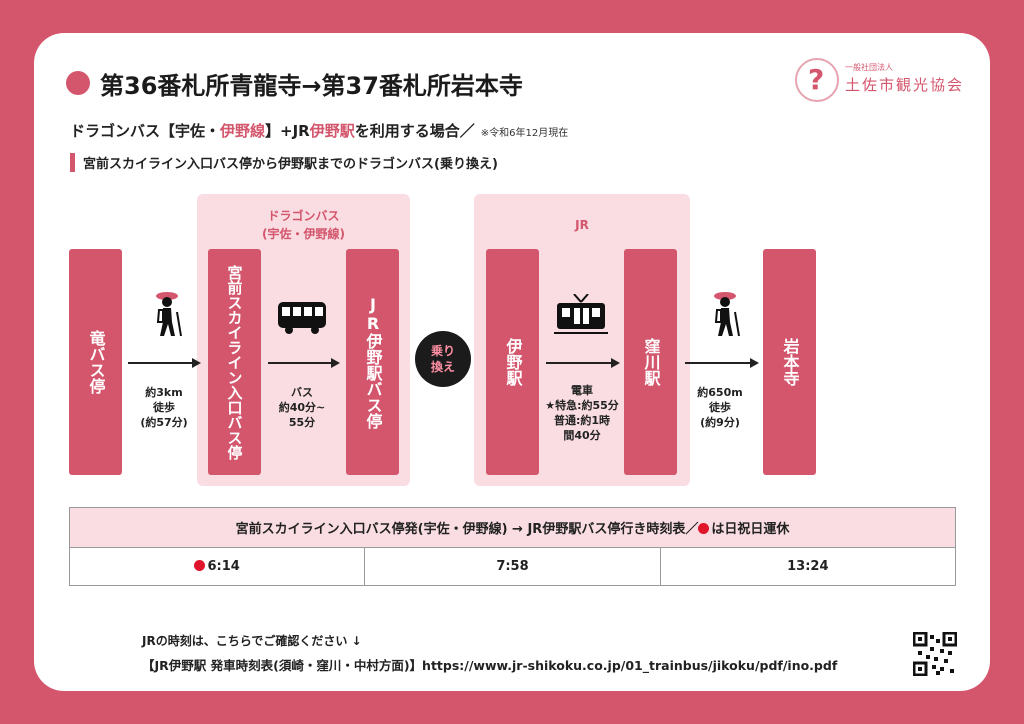  What do you see at coordinates (95, 362) in the screenshot?
I see `stop-tatsu-bus: 竜バス停` at bounding box center [95, 362].